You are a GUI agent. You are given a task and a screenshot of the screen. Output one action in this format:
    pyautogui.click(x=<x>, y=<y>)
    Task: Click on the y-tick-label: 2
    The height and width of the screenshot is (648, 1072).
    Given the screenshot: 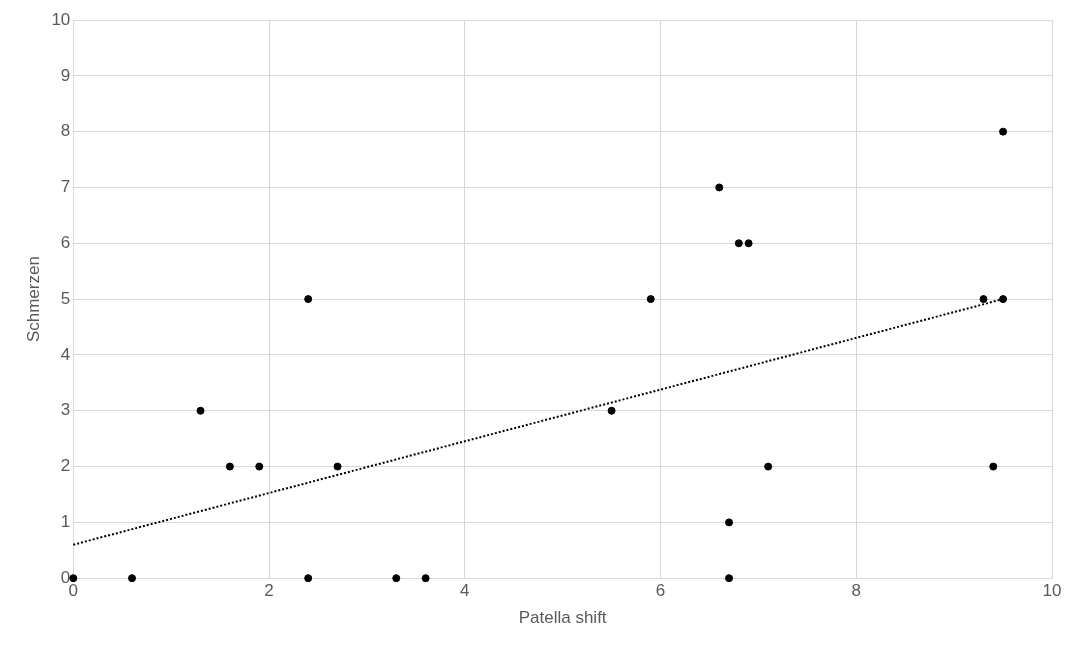 What is the action you would take?
    pyautogui.click(x=65, y=466)
    